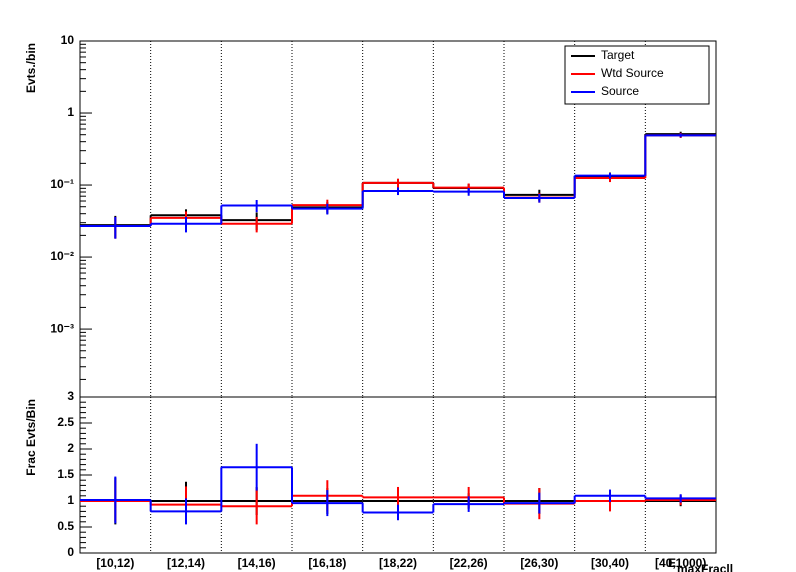  I want to click on x-tick-label: [26,30), so click(539, 563).